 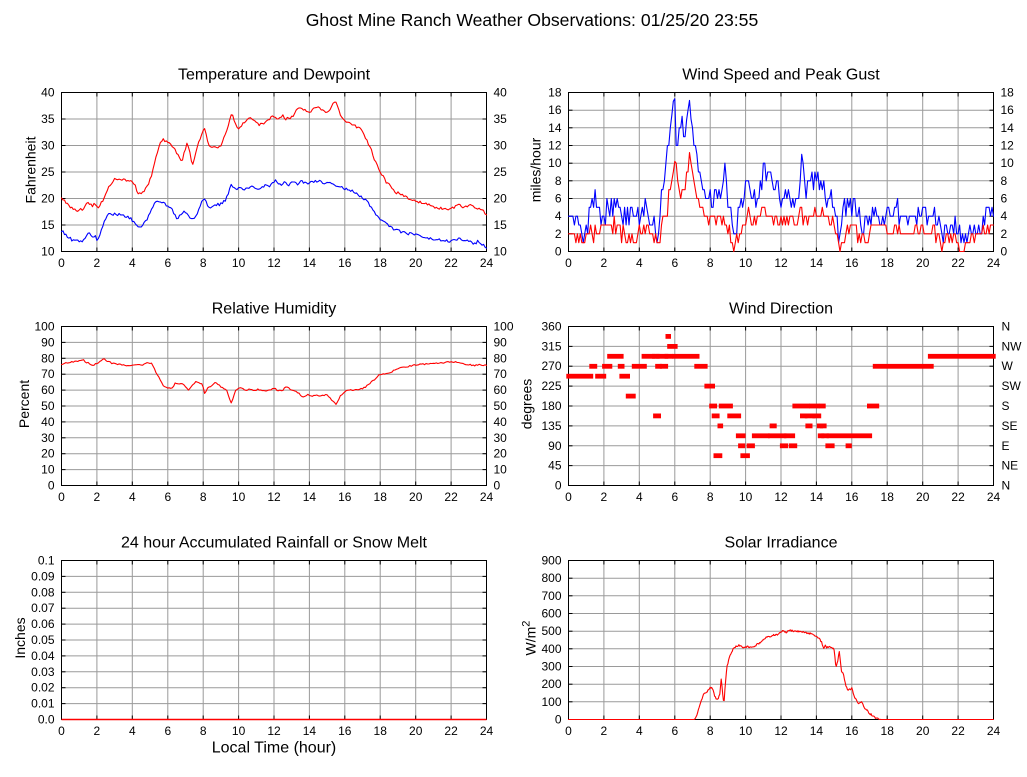 I want to click on svg-text: 135, so click(x=551, y=426).